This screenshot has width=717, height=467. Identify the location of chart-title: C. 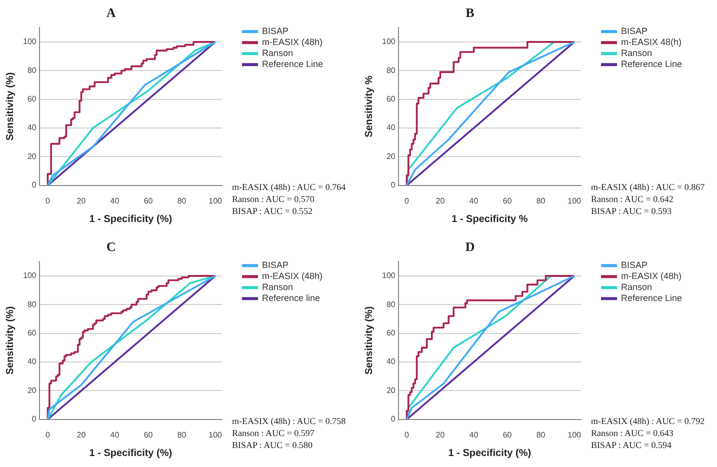
(111, 246).